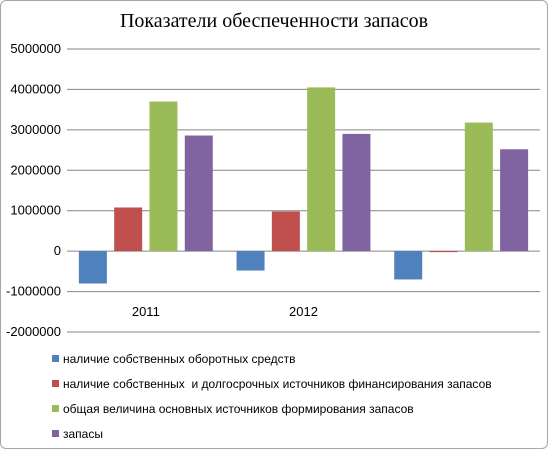 The width and height of the screenshot is (548, 449). I want to click on x-axis-tick-labels: 2011 2012, so click(225, 311).